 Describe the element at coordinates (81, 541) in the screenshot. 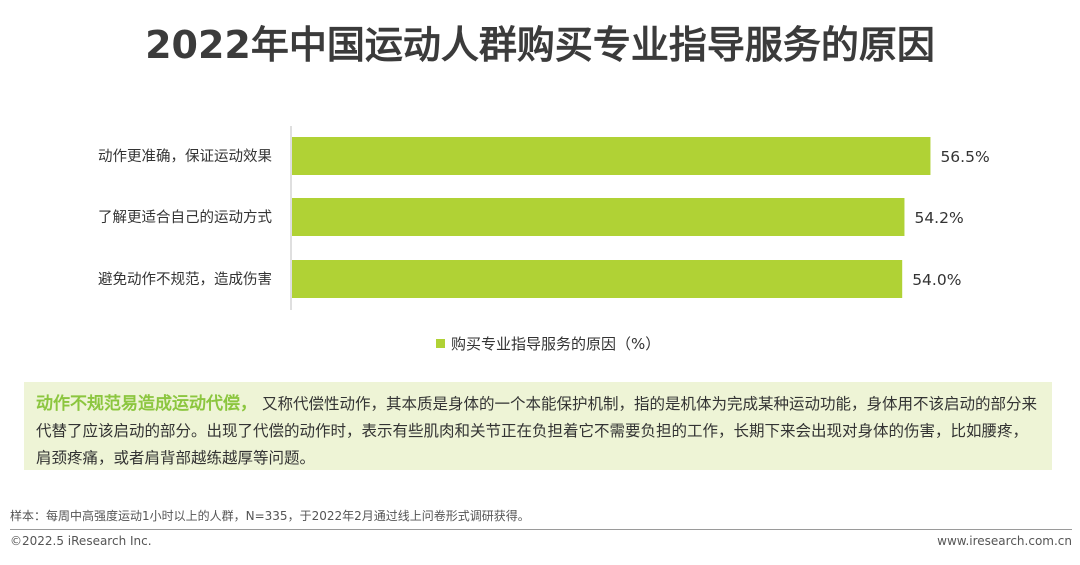

I see `copyright: ©2022.5 iResearch Inc.` at that location.